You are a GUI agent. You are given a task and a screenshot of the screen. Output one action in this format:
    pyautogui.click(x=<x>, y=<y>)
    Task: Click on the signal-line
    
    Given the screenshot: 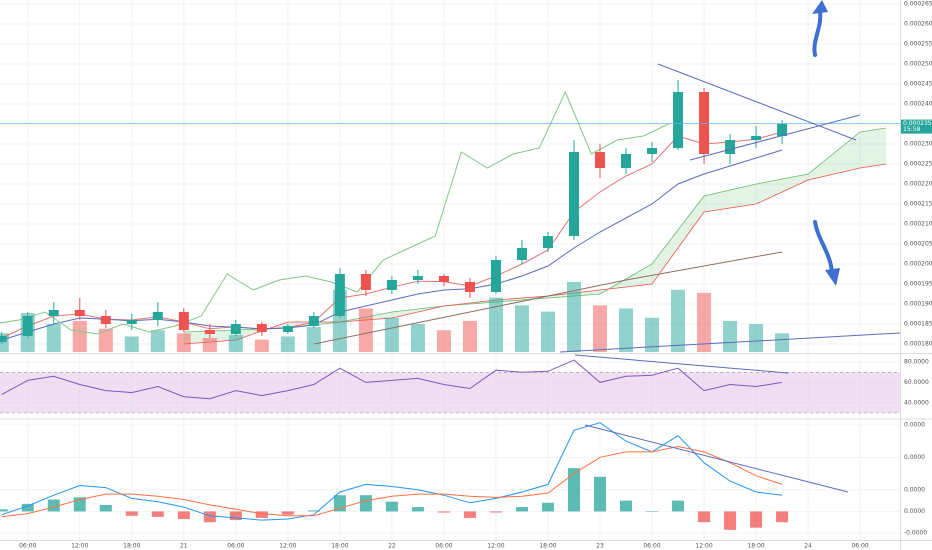 What is the action you would take?
    pyautogui.click(x=392, y=481)
    